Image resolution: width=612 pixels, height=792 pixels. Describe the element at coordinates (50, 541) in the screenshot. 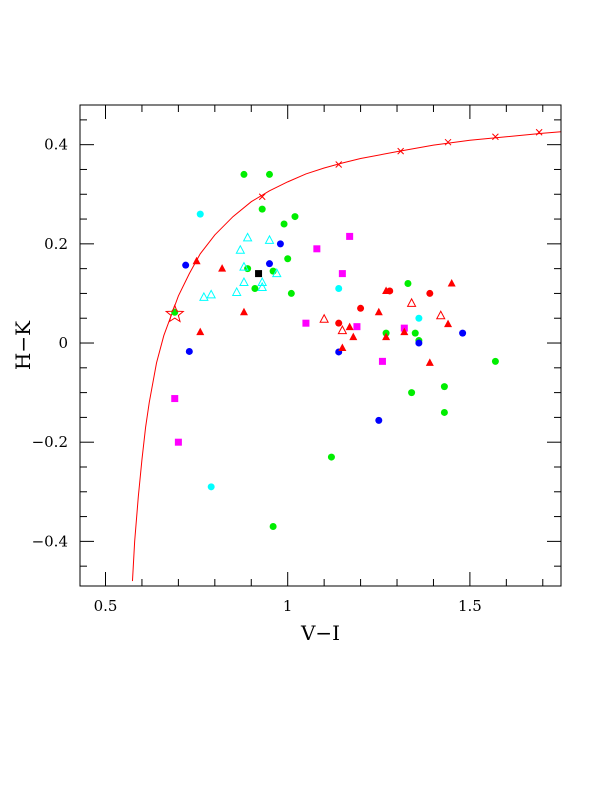

I see `y-tick-label: −0.4` at that location.